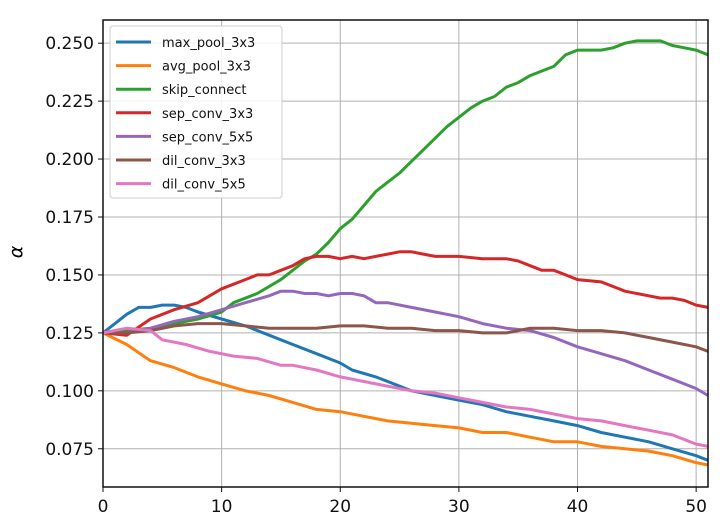 This screenshot has width=720, height=528. I want to click on y-tick-label: 0.175, so click(69, 218).